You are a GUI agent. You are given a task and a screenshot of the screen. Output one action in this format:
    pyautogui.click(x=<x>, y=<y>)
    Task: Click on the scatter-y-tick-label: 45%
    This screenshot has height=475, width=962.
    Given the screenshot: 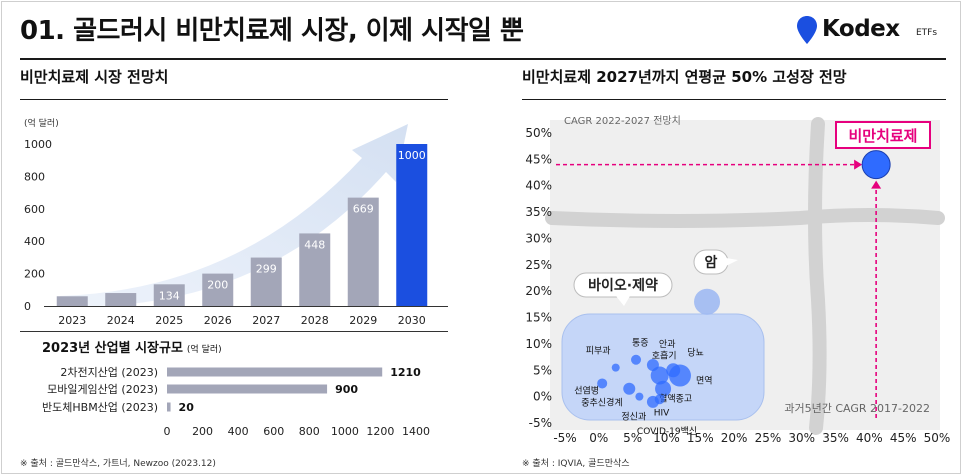 What is the action you would take?
    pyautogui.click(x=538, y=159)
    